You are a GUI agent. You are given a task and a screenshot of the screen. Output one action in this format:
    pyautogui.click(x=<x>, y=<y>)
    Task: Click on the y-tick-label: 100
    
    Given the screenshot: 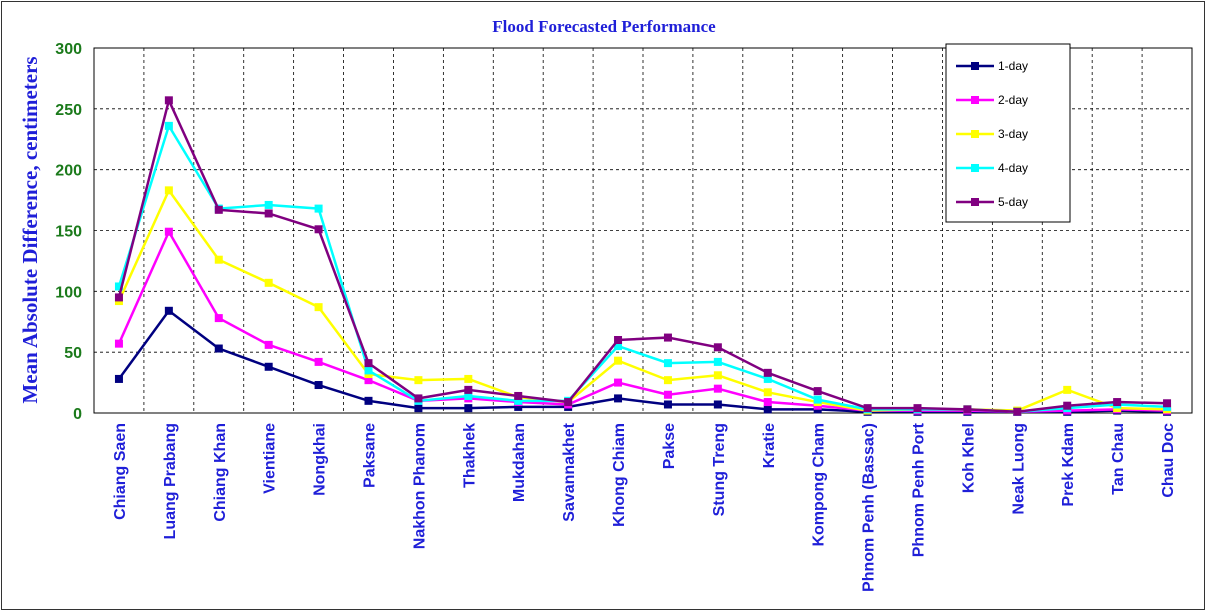 What is the action you would take?
    pyautogui.click(x=68, y=292)
    